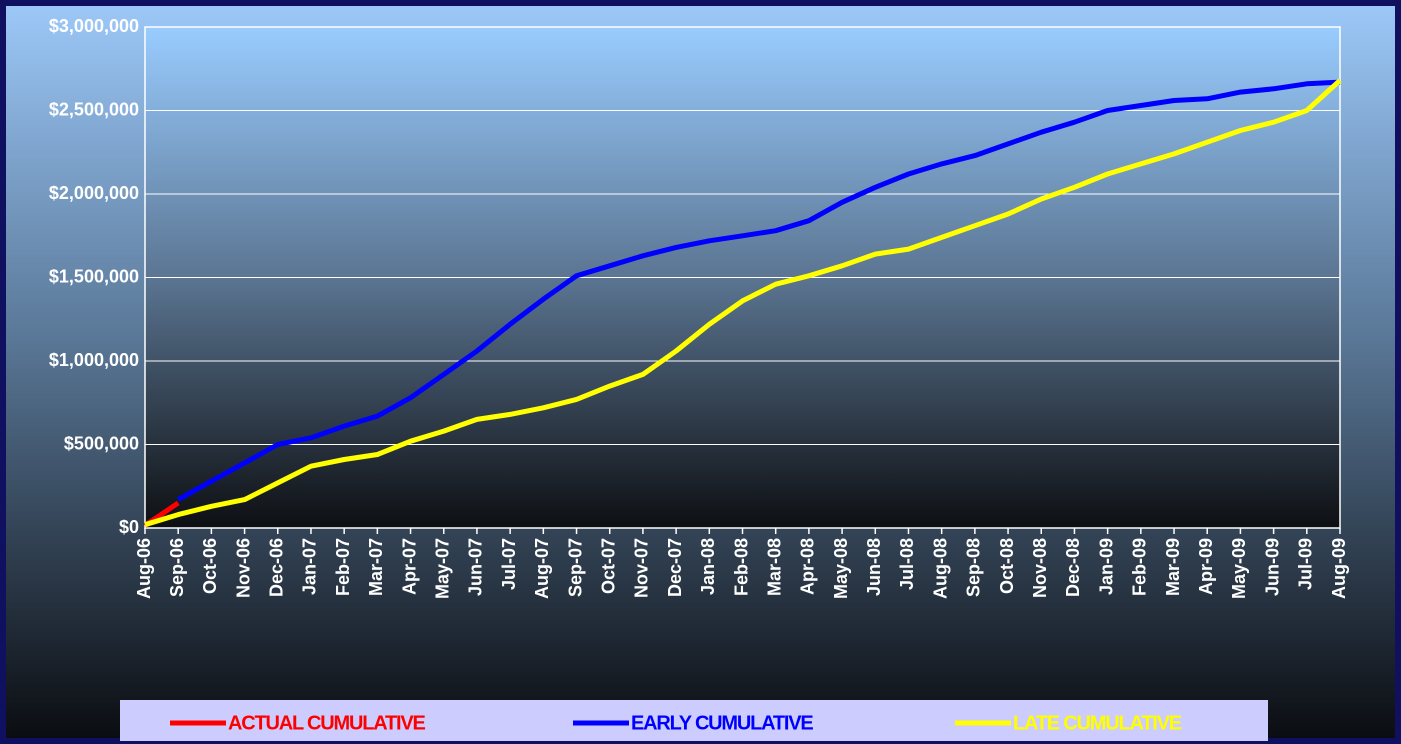  Describe the element at coordinates (101, 443) in the screenshot. I see `y-tick-label: $500,000` at that location.